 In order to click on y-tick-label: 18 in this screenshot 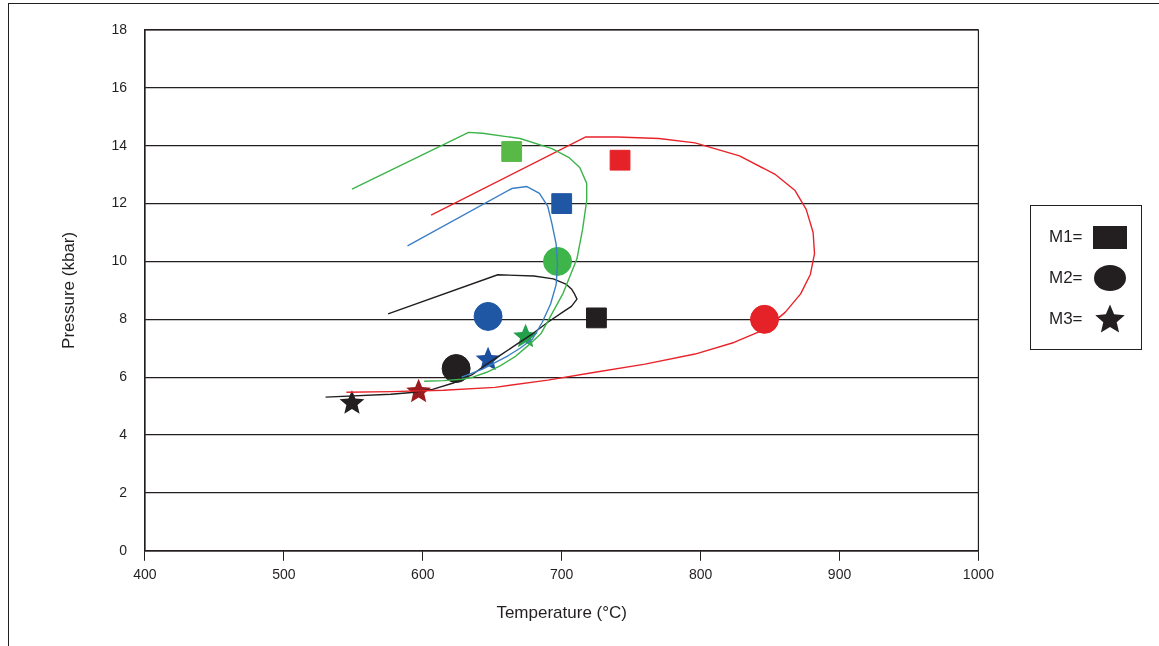, I will do `click(119, 28)`.